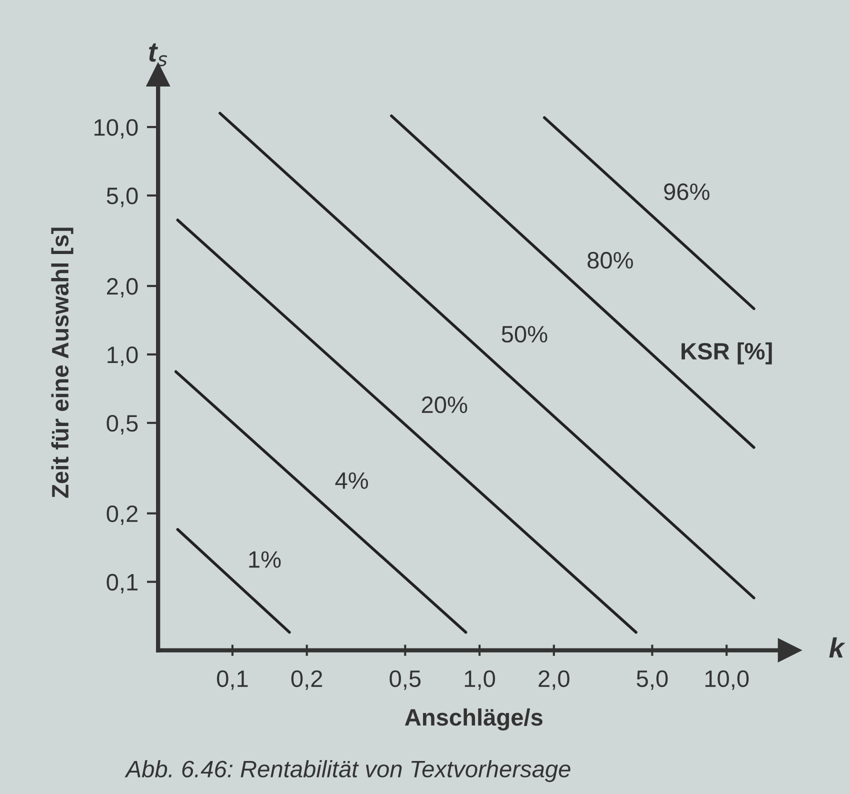 This screenshot has width=850, height=794. Describe the element at coordinates (554, 680) in the screenshot. I see `x-tick-label: 2,0` at that location.